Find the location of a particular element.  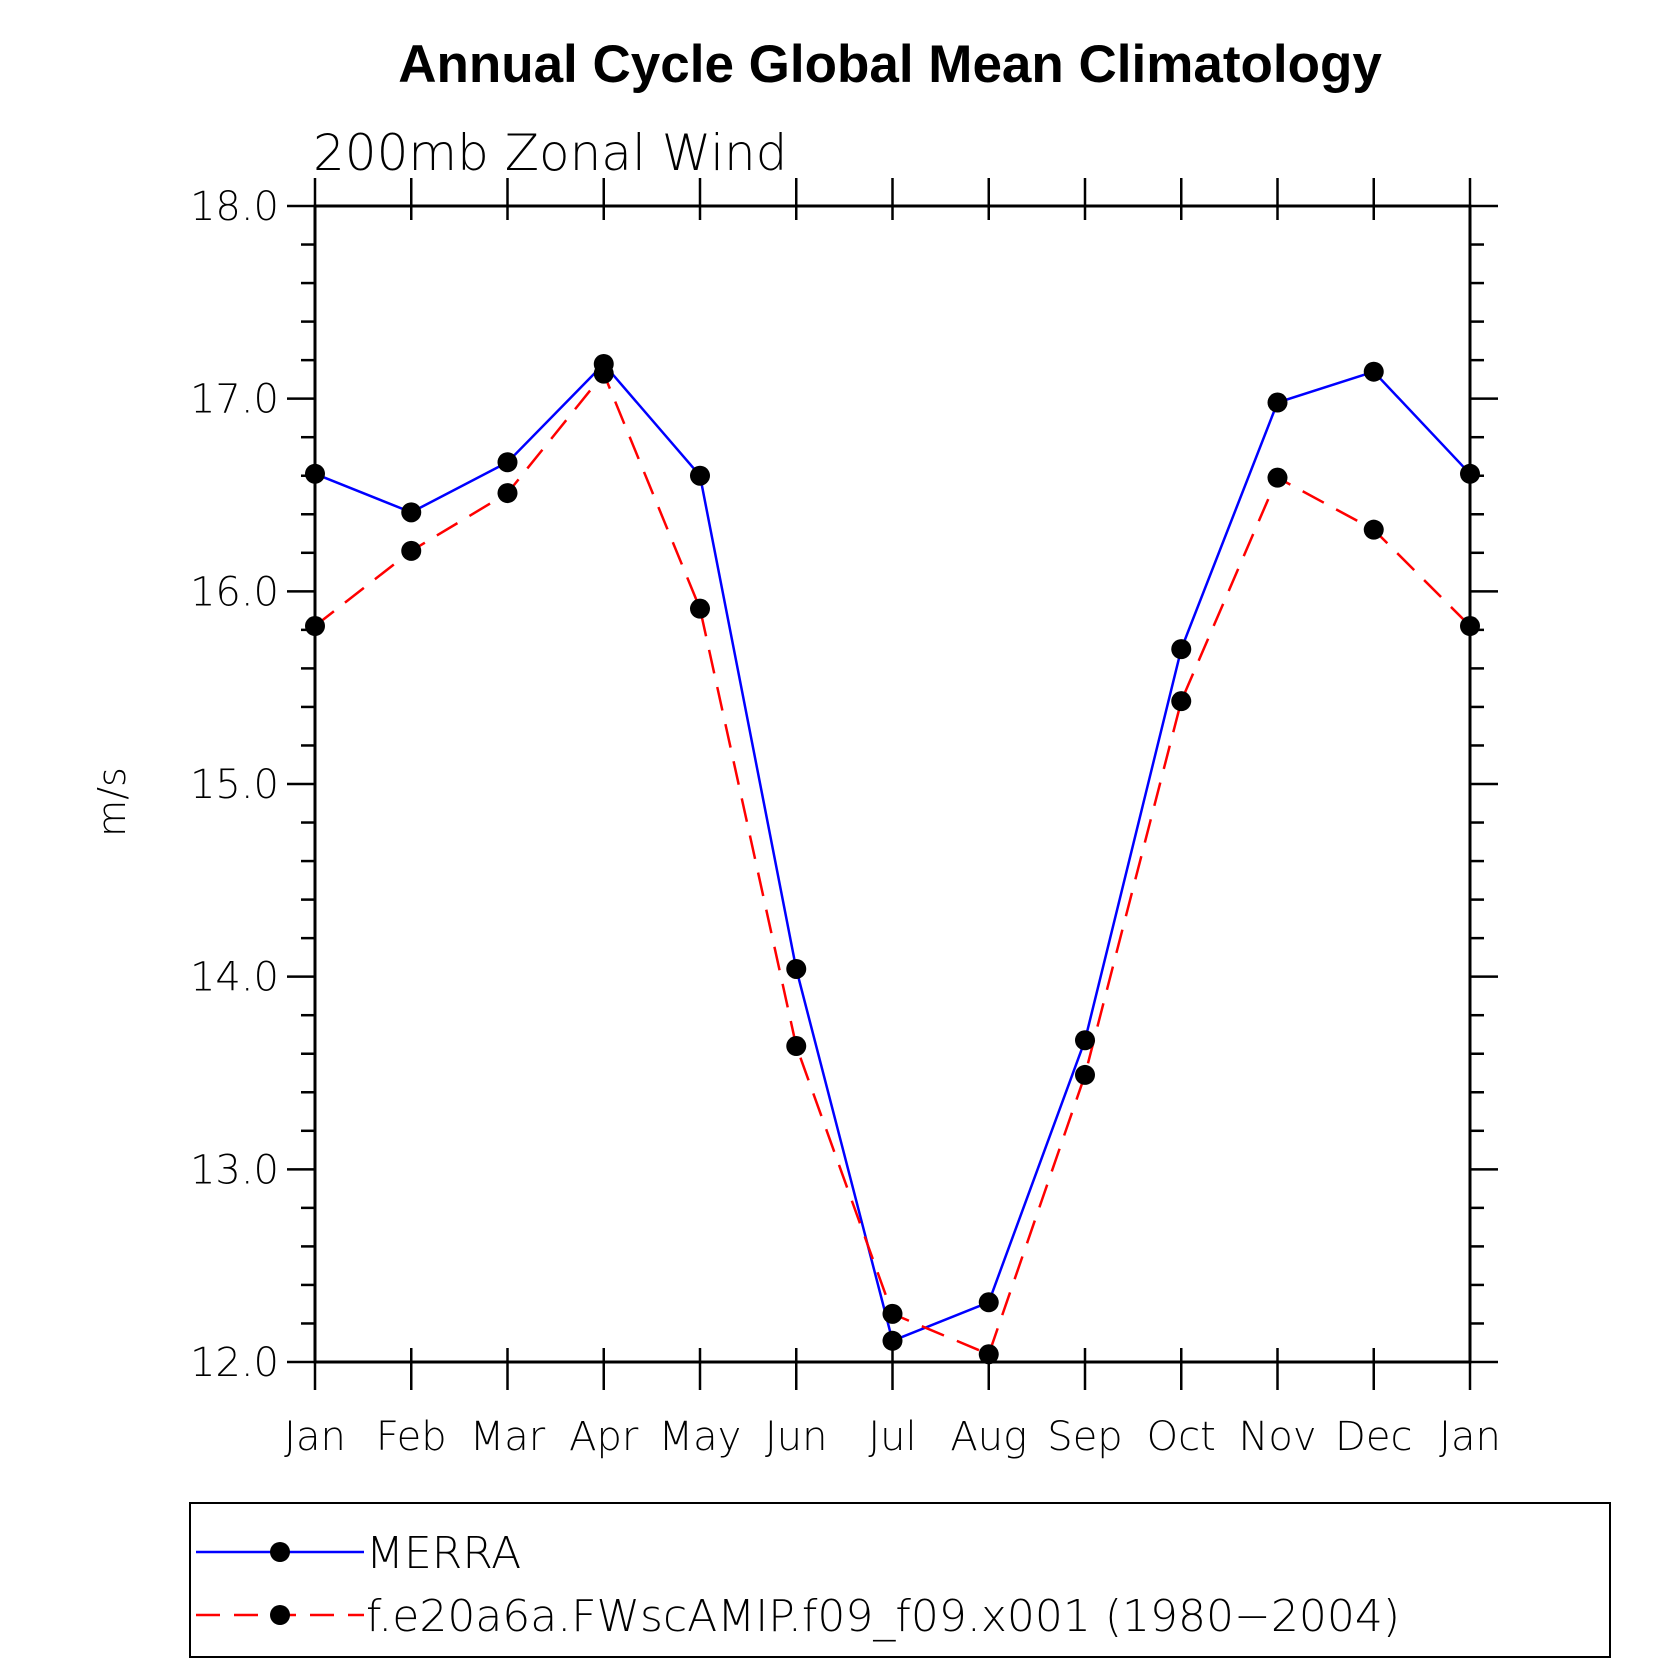

x-tick-label: Jul is located at coordinates (892, 1437).